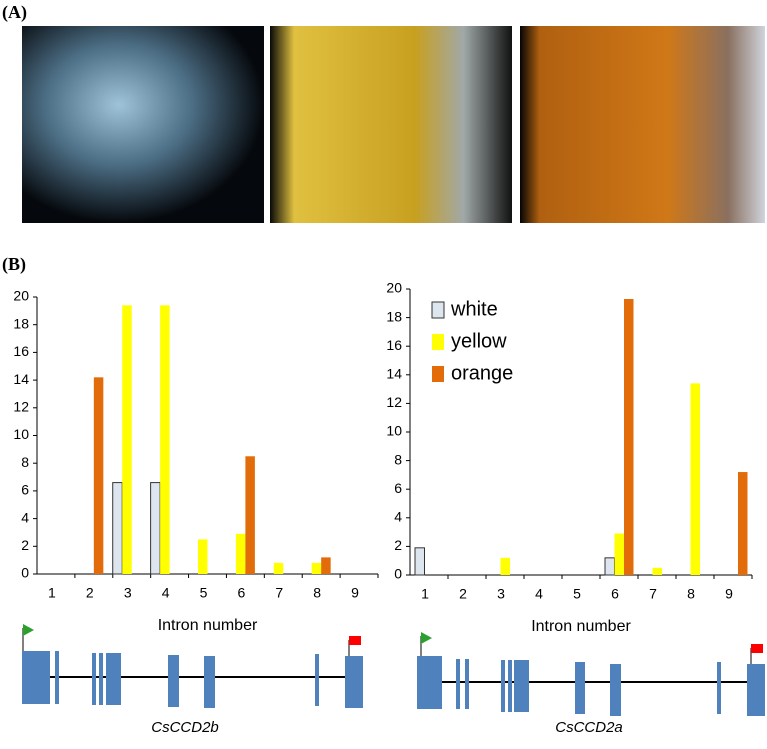 Image resolution: width=767 pixels, height=749 pixels. Describe the element at coordinates (185, 727) in the screenshot. I see `gene-label: CsCCD2b` at that location.